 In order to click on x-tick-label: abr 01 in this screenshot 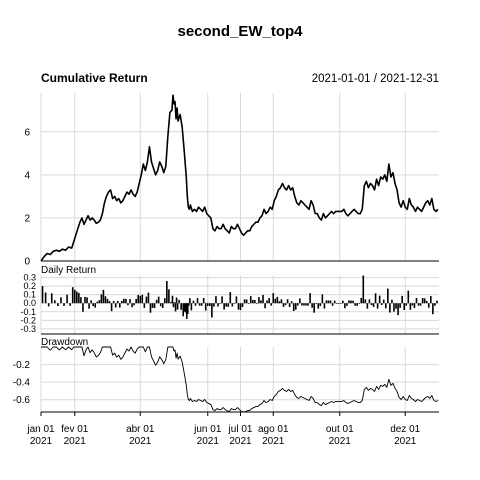, I will do `click(140, 429)`.